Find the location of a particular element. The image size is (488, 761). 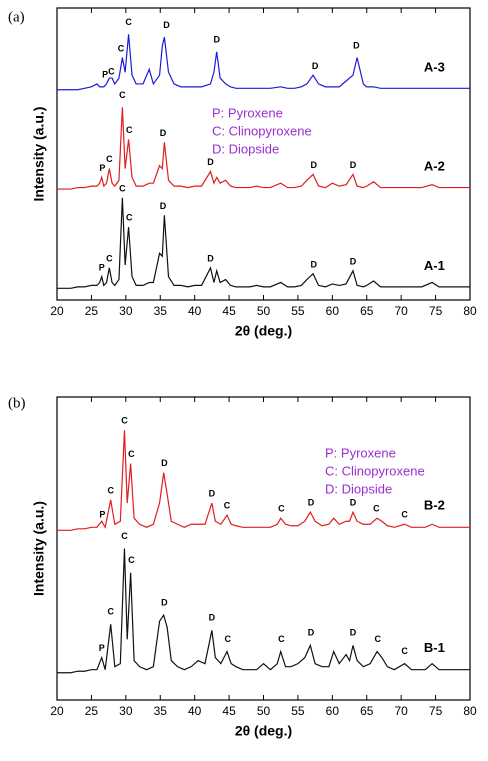

panel-label: (a) is located at coordinates (16, 17).